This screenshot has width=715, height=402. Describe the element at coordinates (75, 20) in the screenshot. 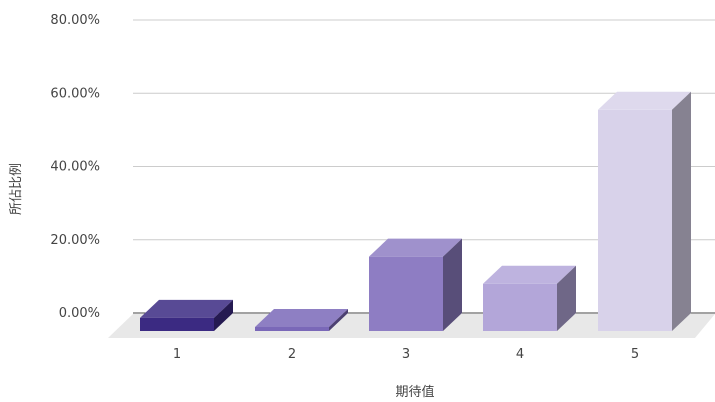

I see `y-tick-label: 80.00%` at that location.